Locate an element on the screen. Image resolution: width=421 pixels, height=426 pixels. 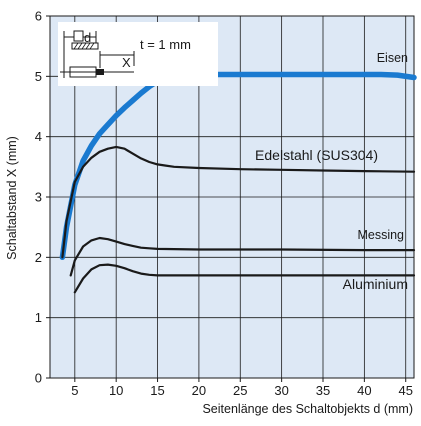
y-axis-ticks: 0 1 2 3 4 5 6 is located at coordinates (42, 197).